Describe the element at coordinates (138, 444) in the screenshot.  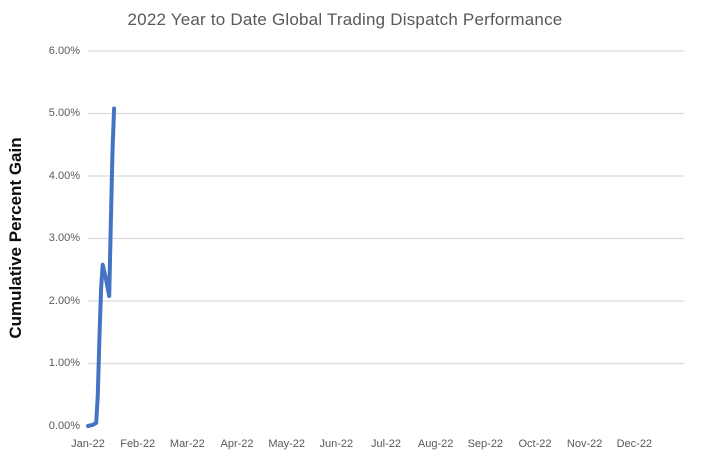
I see `x-tick-label: Feb-22` at that location.